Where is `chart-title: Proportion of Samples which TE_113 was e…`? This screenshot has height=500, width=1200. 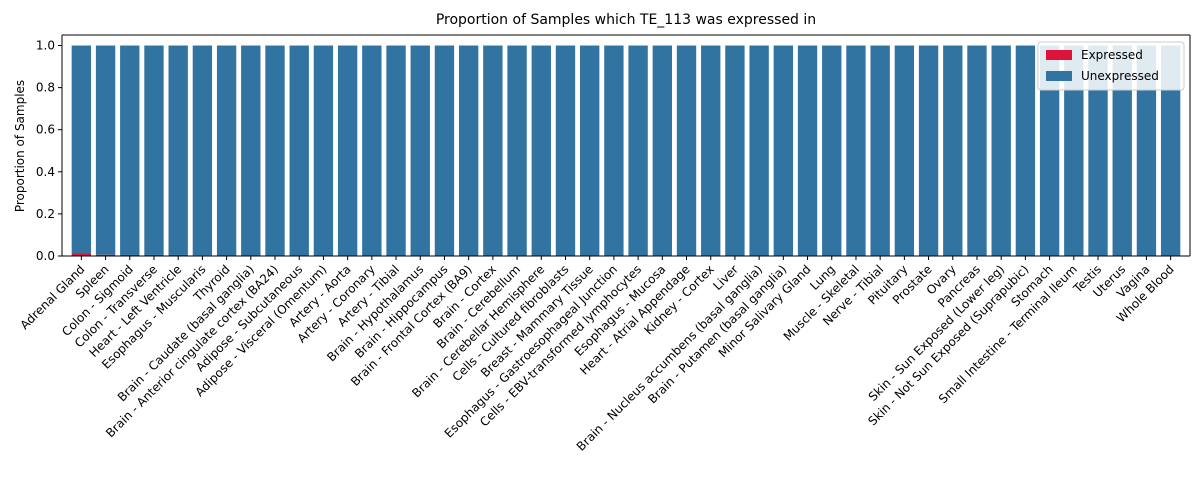
chart-title: Proportion of Samples which TE_113 was e… is located at coordinates (626, 20).